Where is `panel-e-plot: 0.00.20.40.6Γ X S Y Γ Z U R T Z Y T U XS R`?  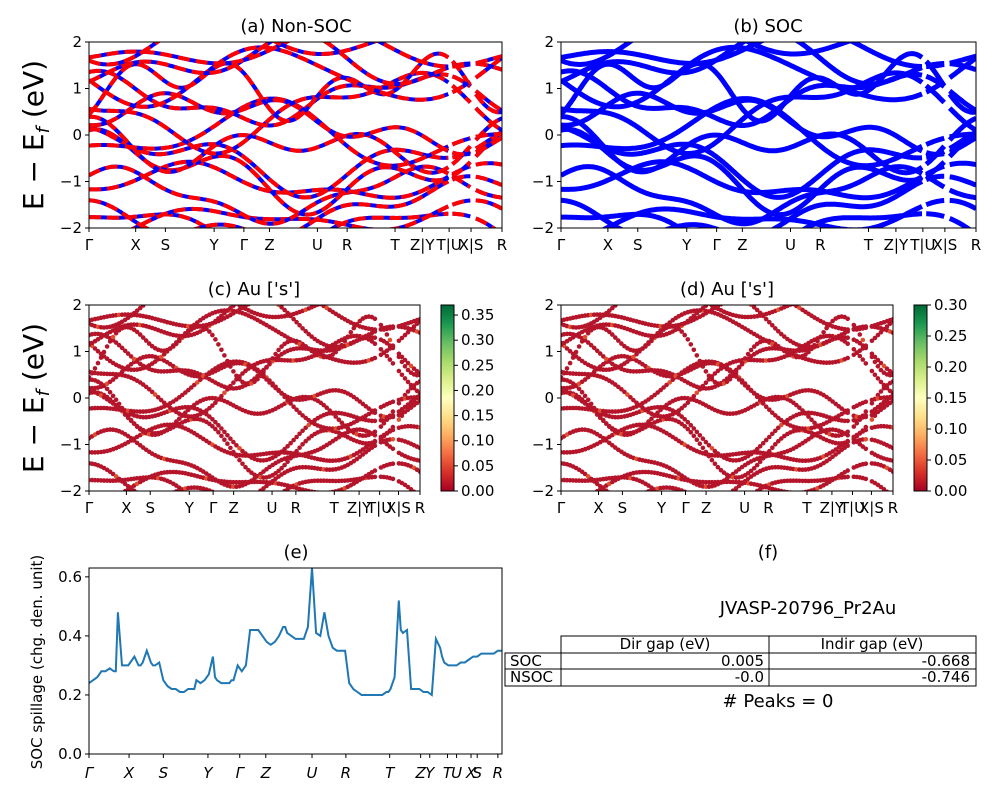
panel-e-plot: 0.00.20.40.6Γ X S Y Γ Z U R T Z Y T U XS R is located at coordinates (280, 674).